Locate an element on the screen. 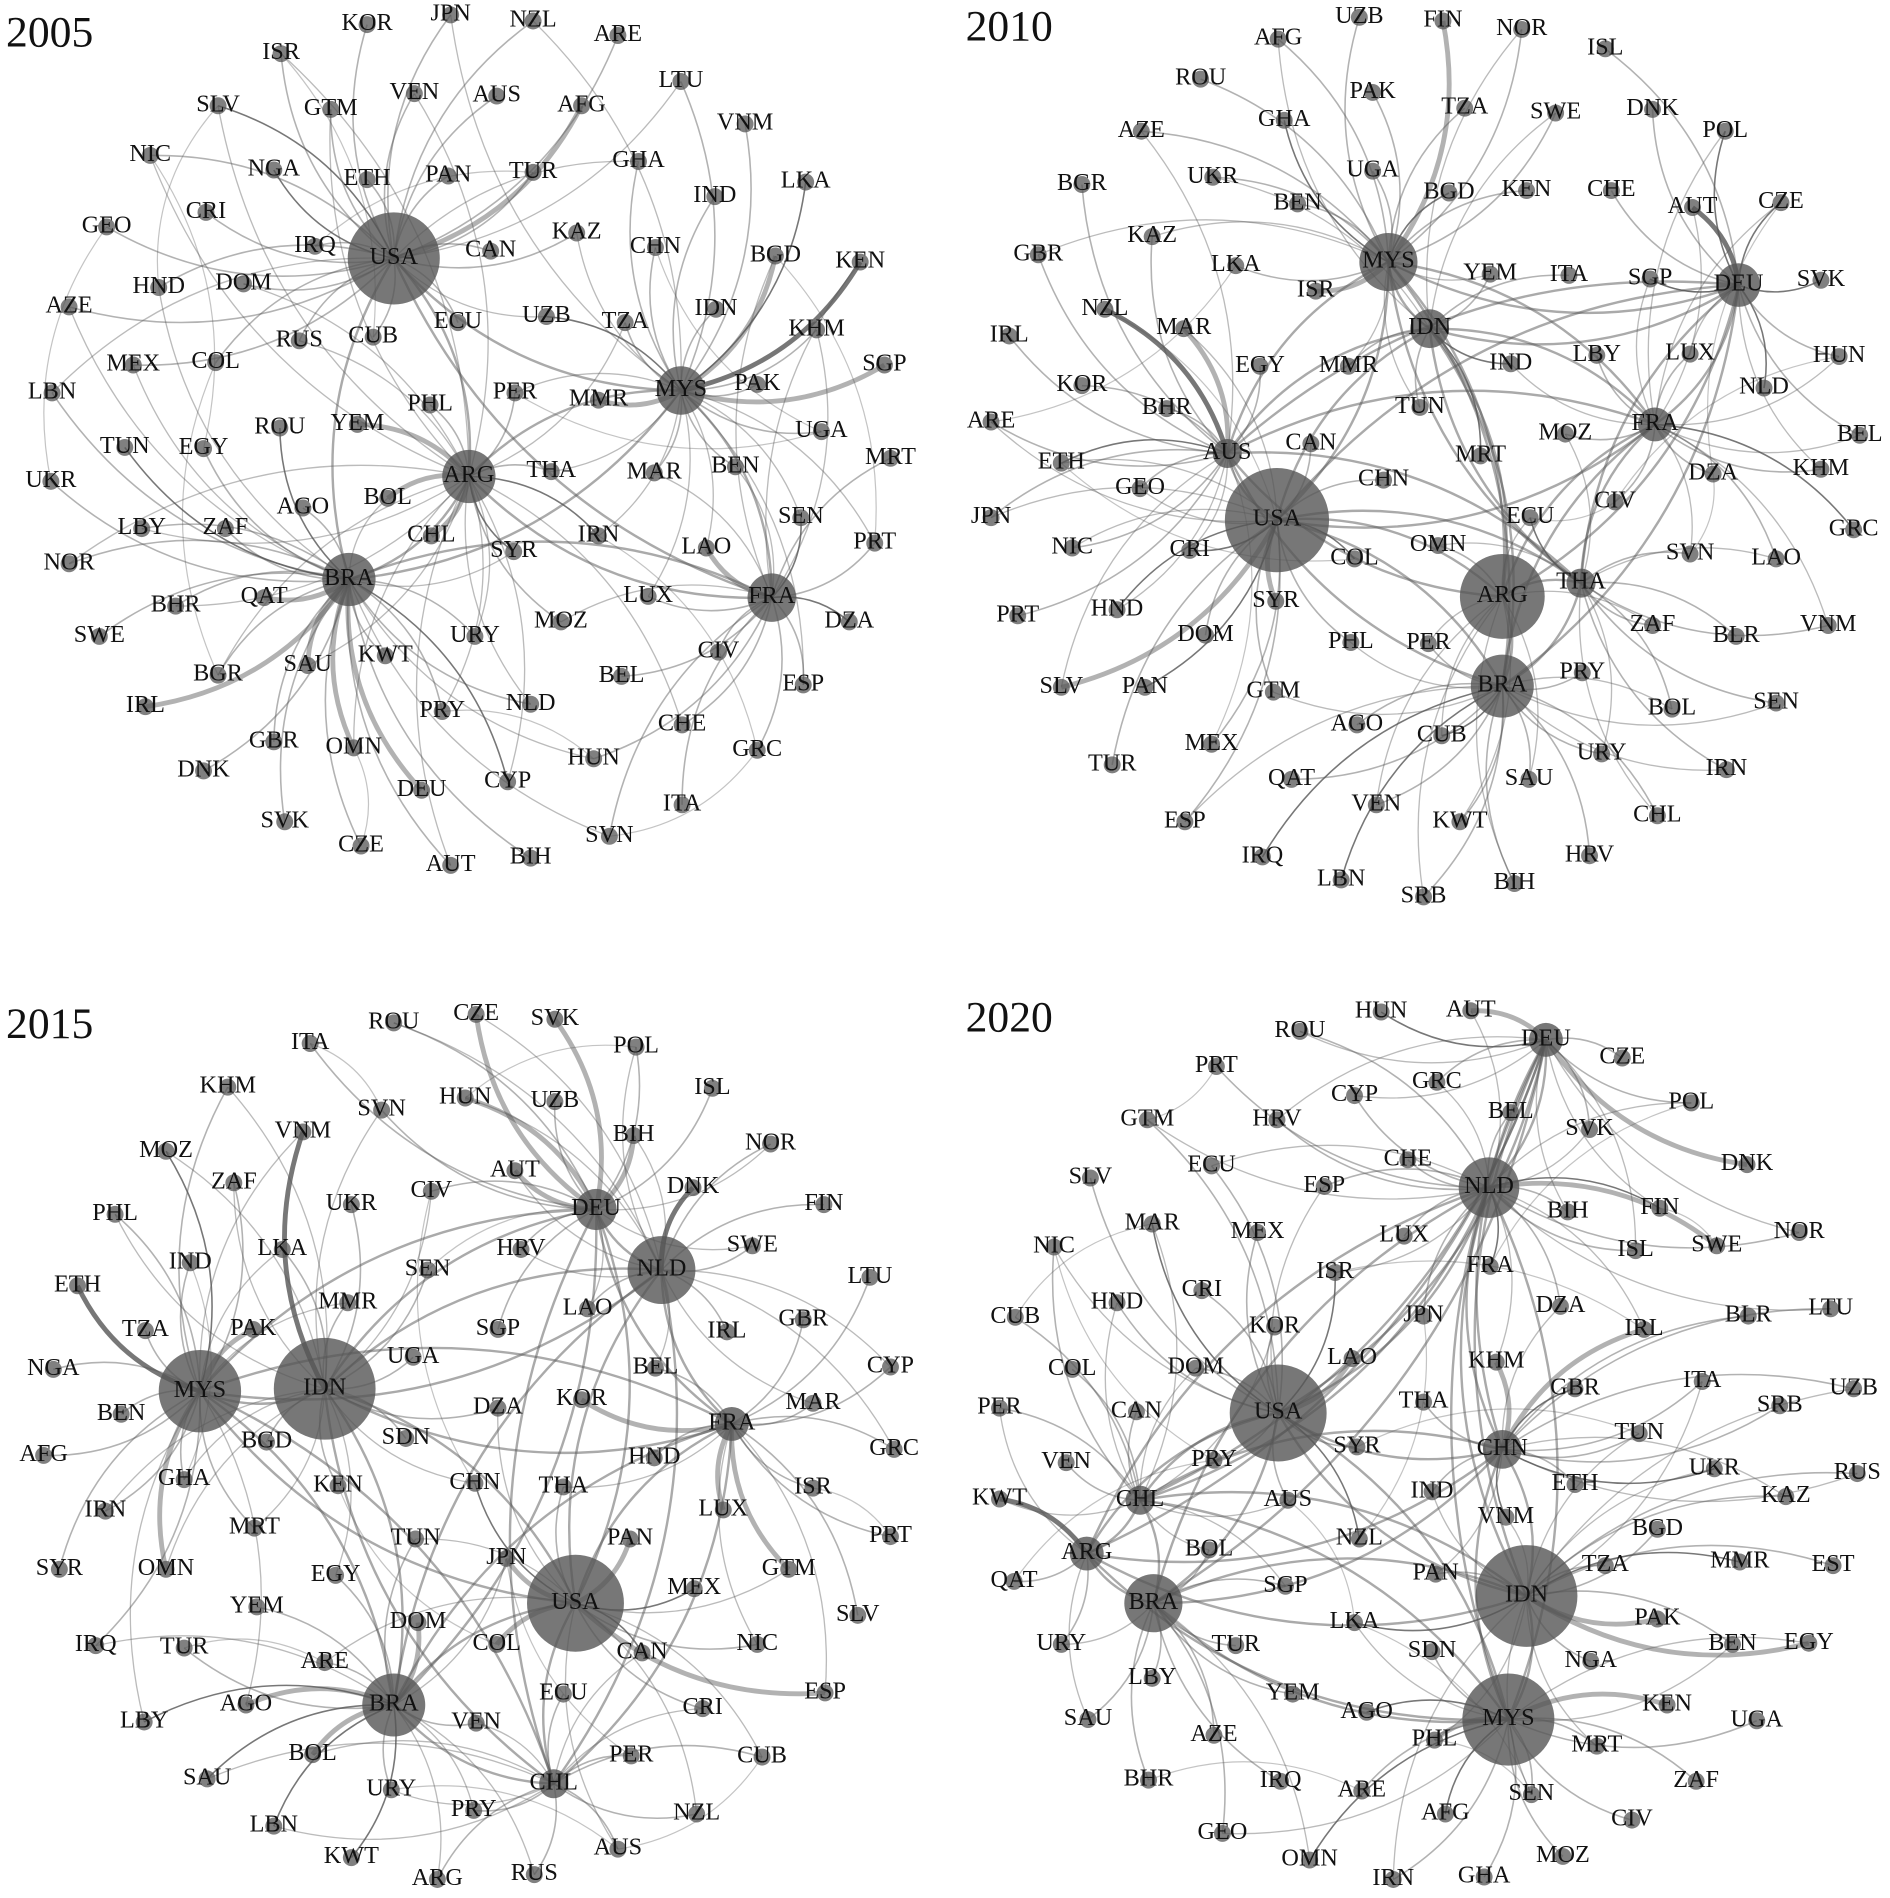 This screenshot has height=1898, width=1890. node-label: DNK is located at coordinates (1652, 107).